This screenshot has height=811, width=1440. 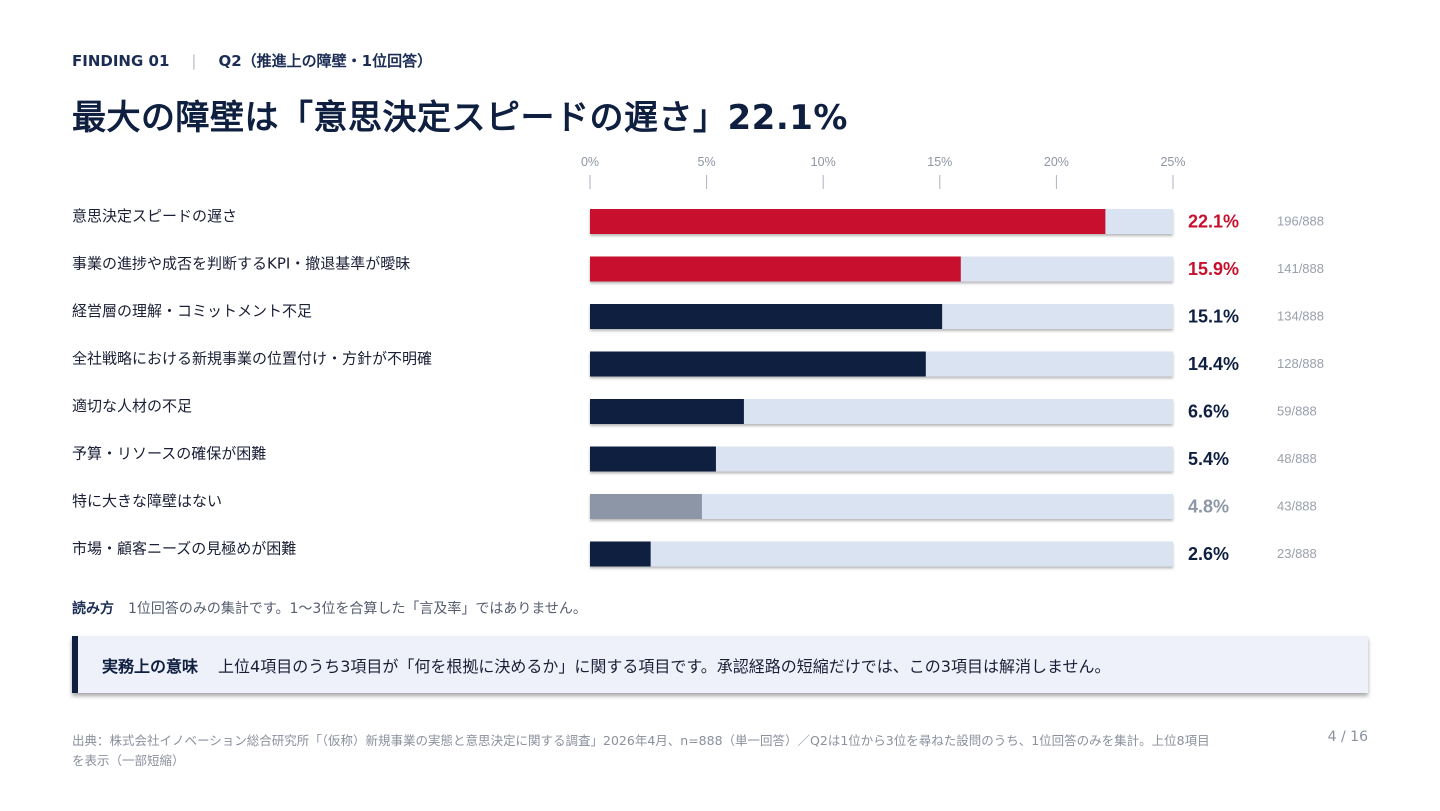 I want to click on reading-note: 読み方 1位回答のみの集計です。1〜3位を合算した「言及率」ではありません。, so click(x=329, y=608).